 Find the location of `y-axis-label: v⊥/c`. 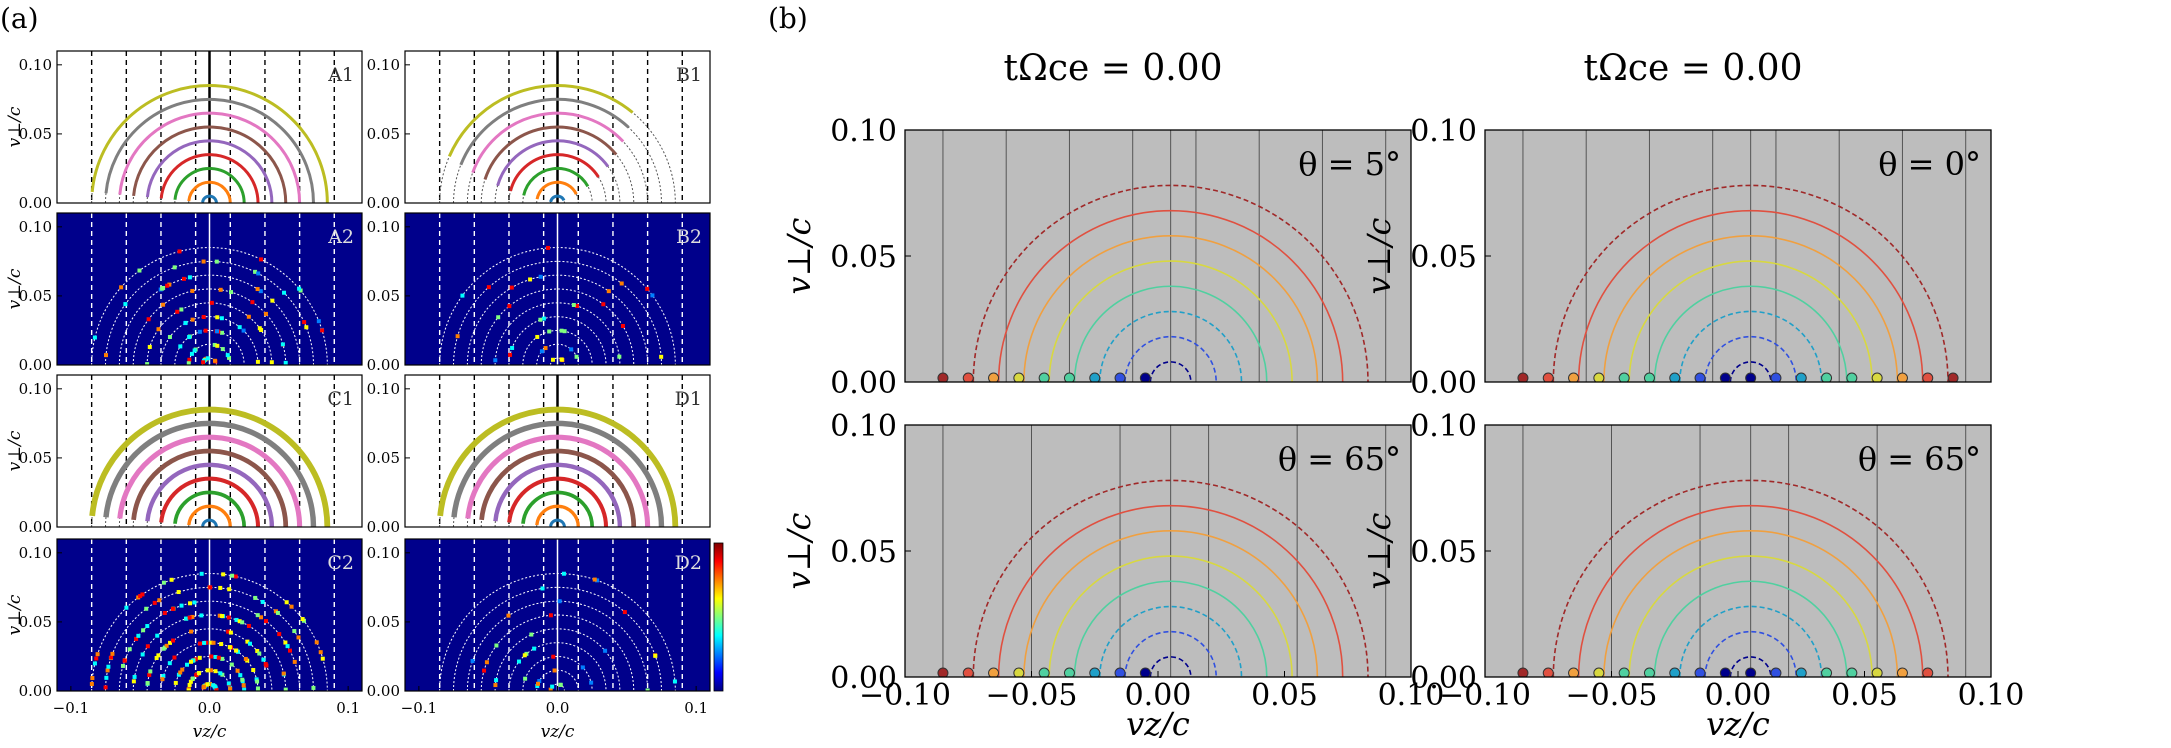

y-axis-label: v⊥/c is located at coordinates (15, 614).